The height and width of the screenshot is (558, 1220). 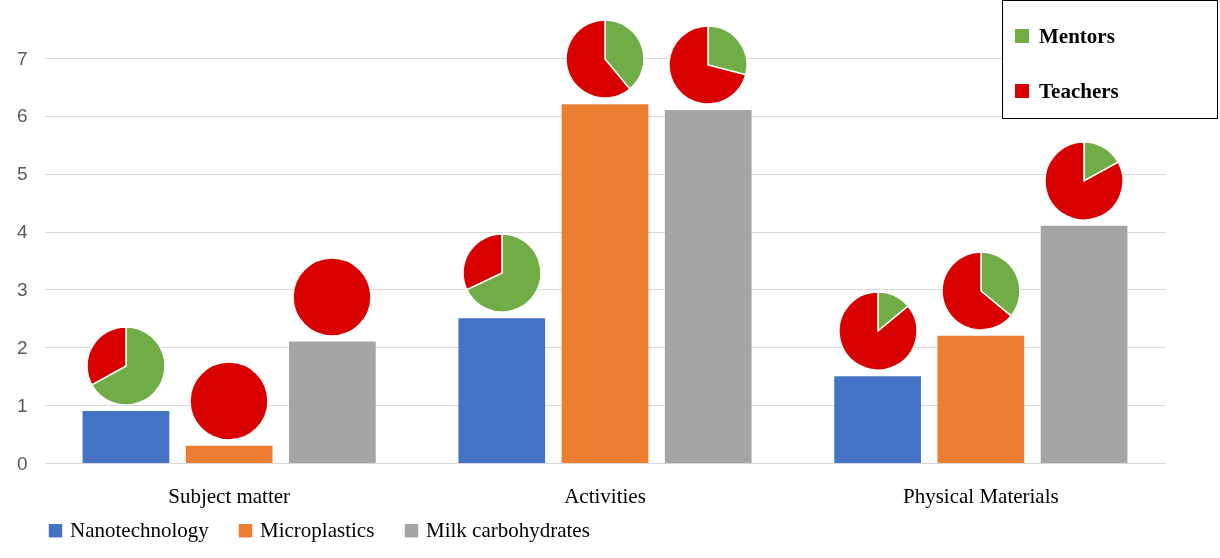 I want to click on legend-label: Mentors, so click(x=1077, y=36).